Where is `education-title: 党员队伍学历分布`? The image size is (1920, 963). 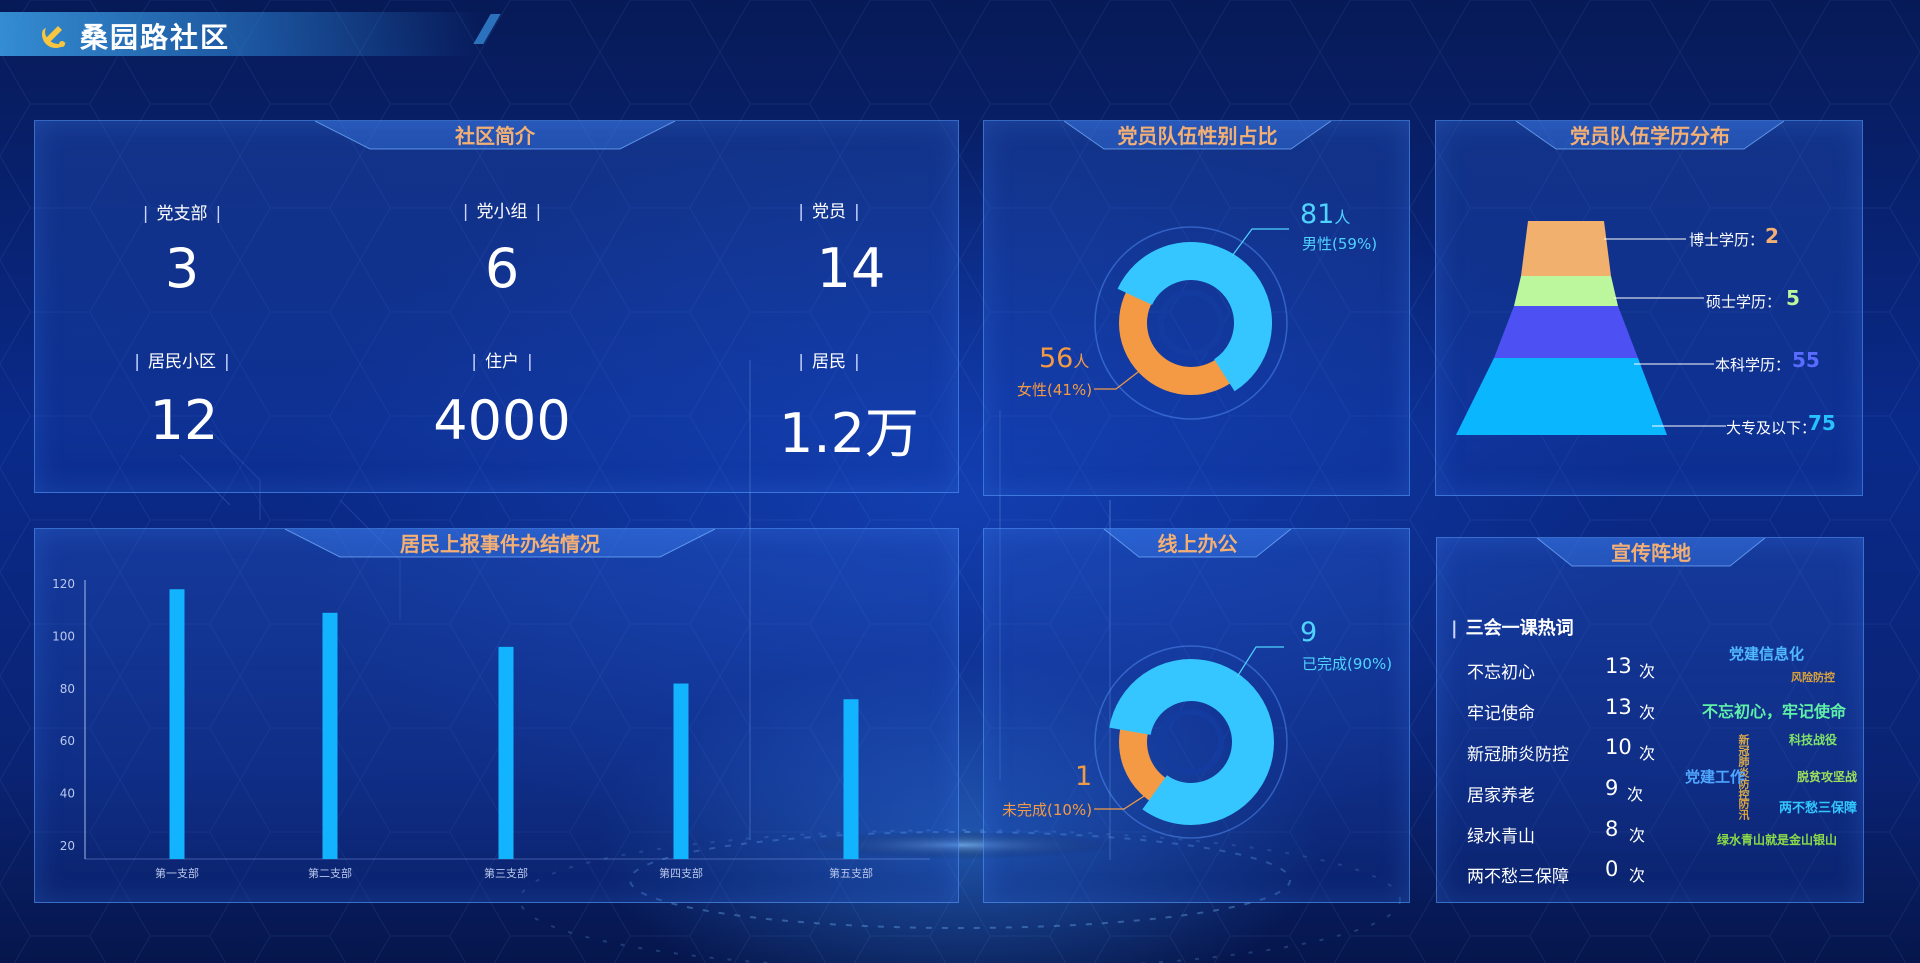
education-title: 党员队伍学历分布 is located at coordinates (1650, 136).